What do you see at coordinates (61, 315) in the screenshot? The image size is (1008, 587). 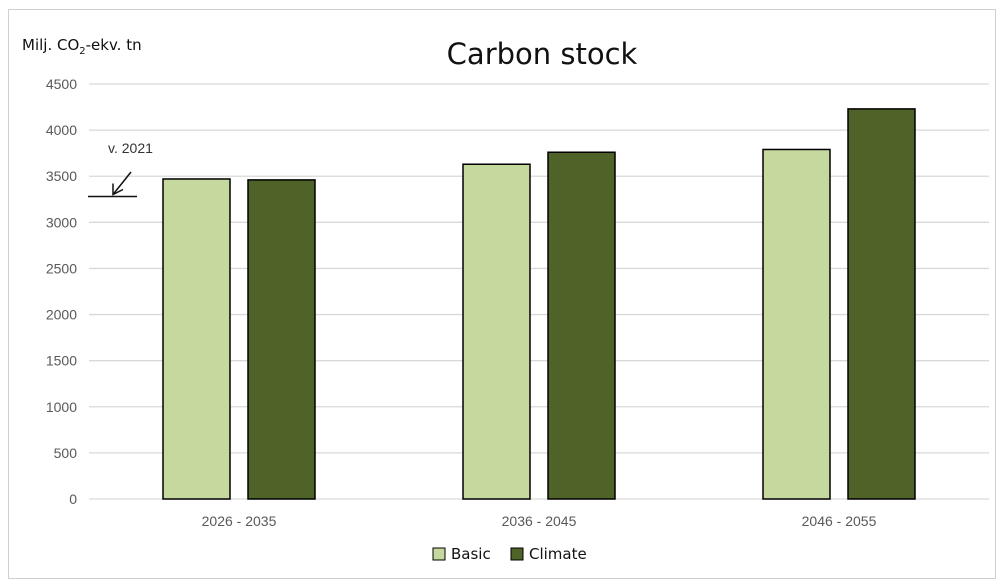 I see `y-tick-label: 2000` at bounding box center [61, 315].